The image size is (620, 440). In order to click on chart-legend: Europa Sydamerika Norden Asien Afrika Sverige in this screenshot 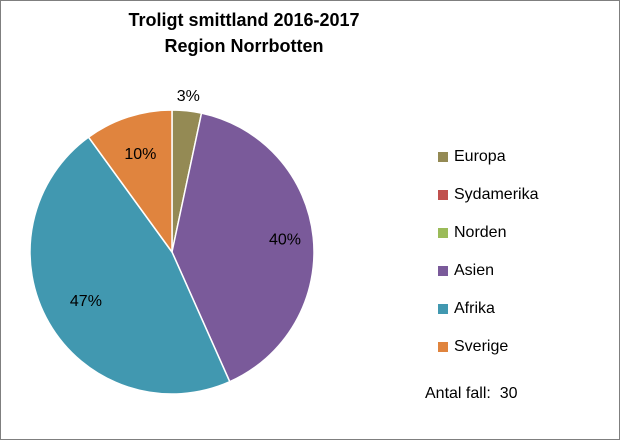, I will do `click(488, 260)`.